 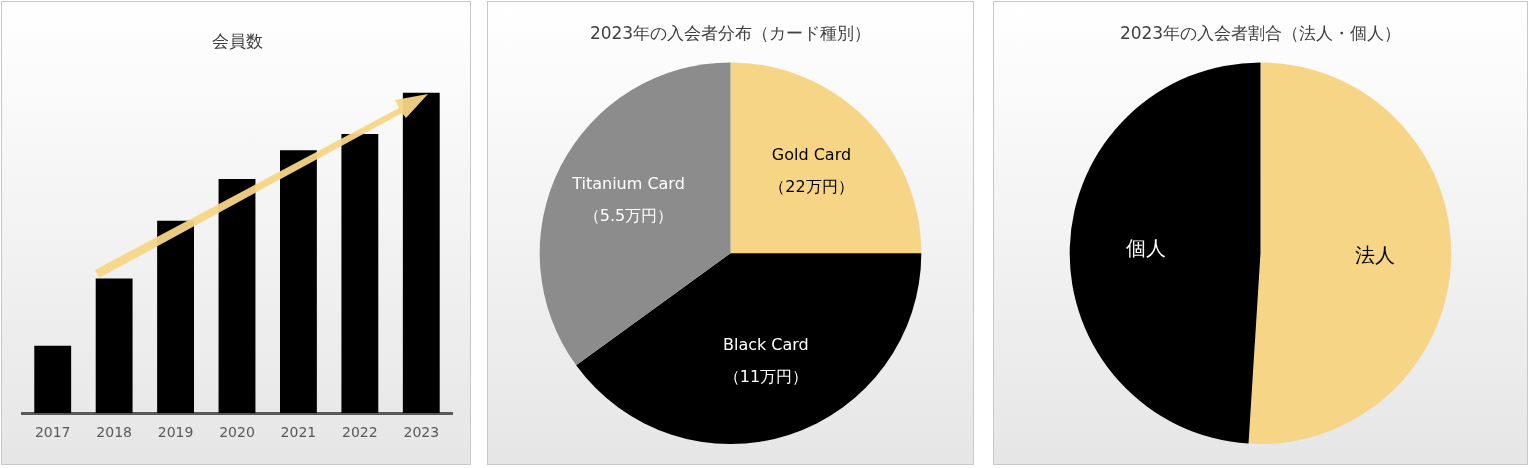 I want to click on x-tick-label: 2019, so click(x=175, y=432).